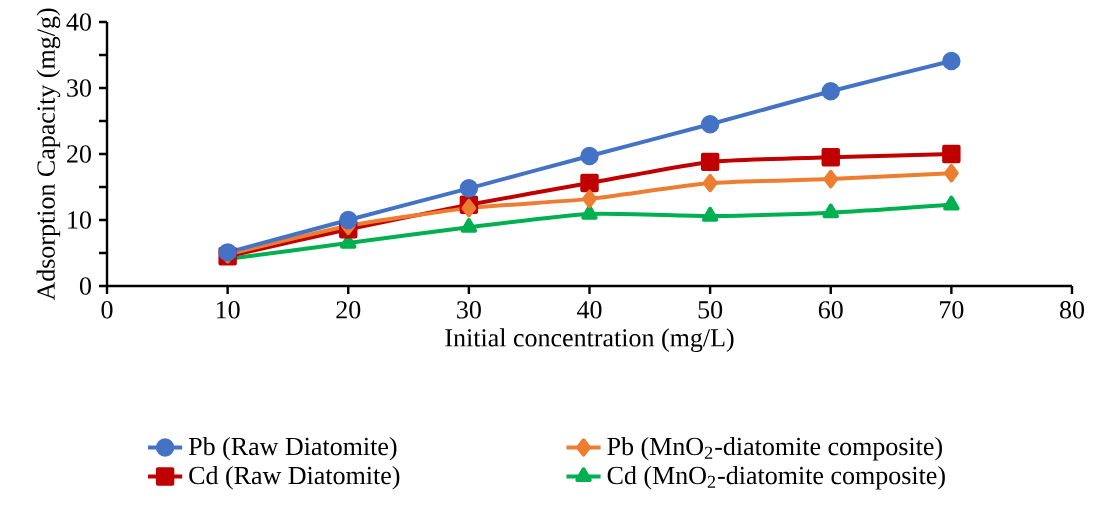 The width and height of the screenshot is (1098, 514). Describe the element at coordinates (710, 310) in the screenshot. I see `x-tick-label: 50` at that location.